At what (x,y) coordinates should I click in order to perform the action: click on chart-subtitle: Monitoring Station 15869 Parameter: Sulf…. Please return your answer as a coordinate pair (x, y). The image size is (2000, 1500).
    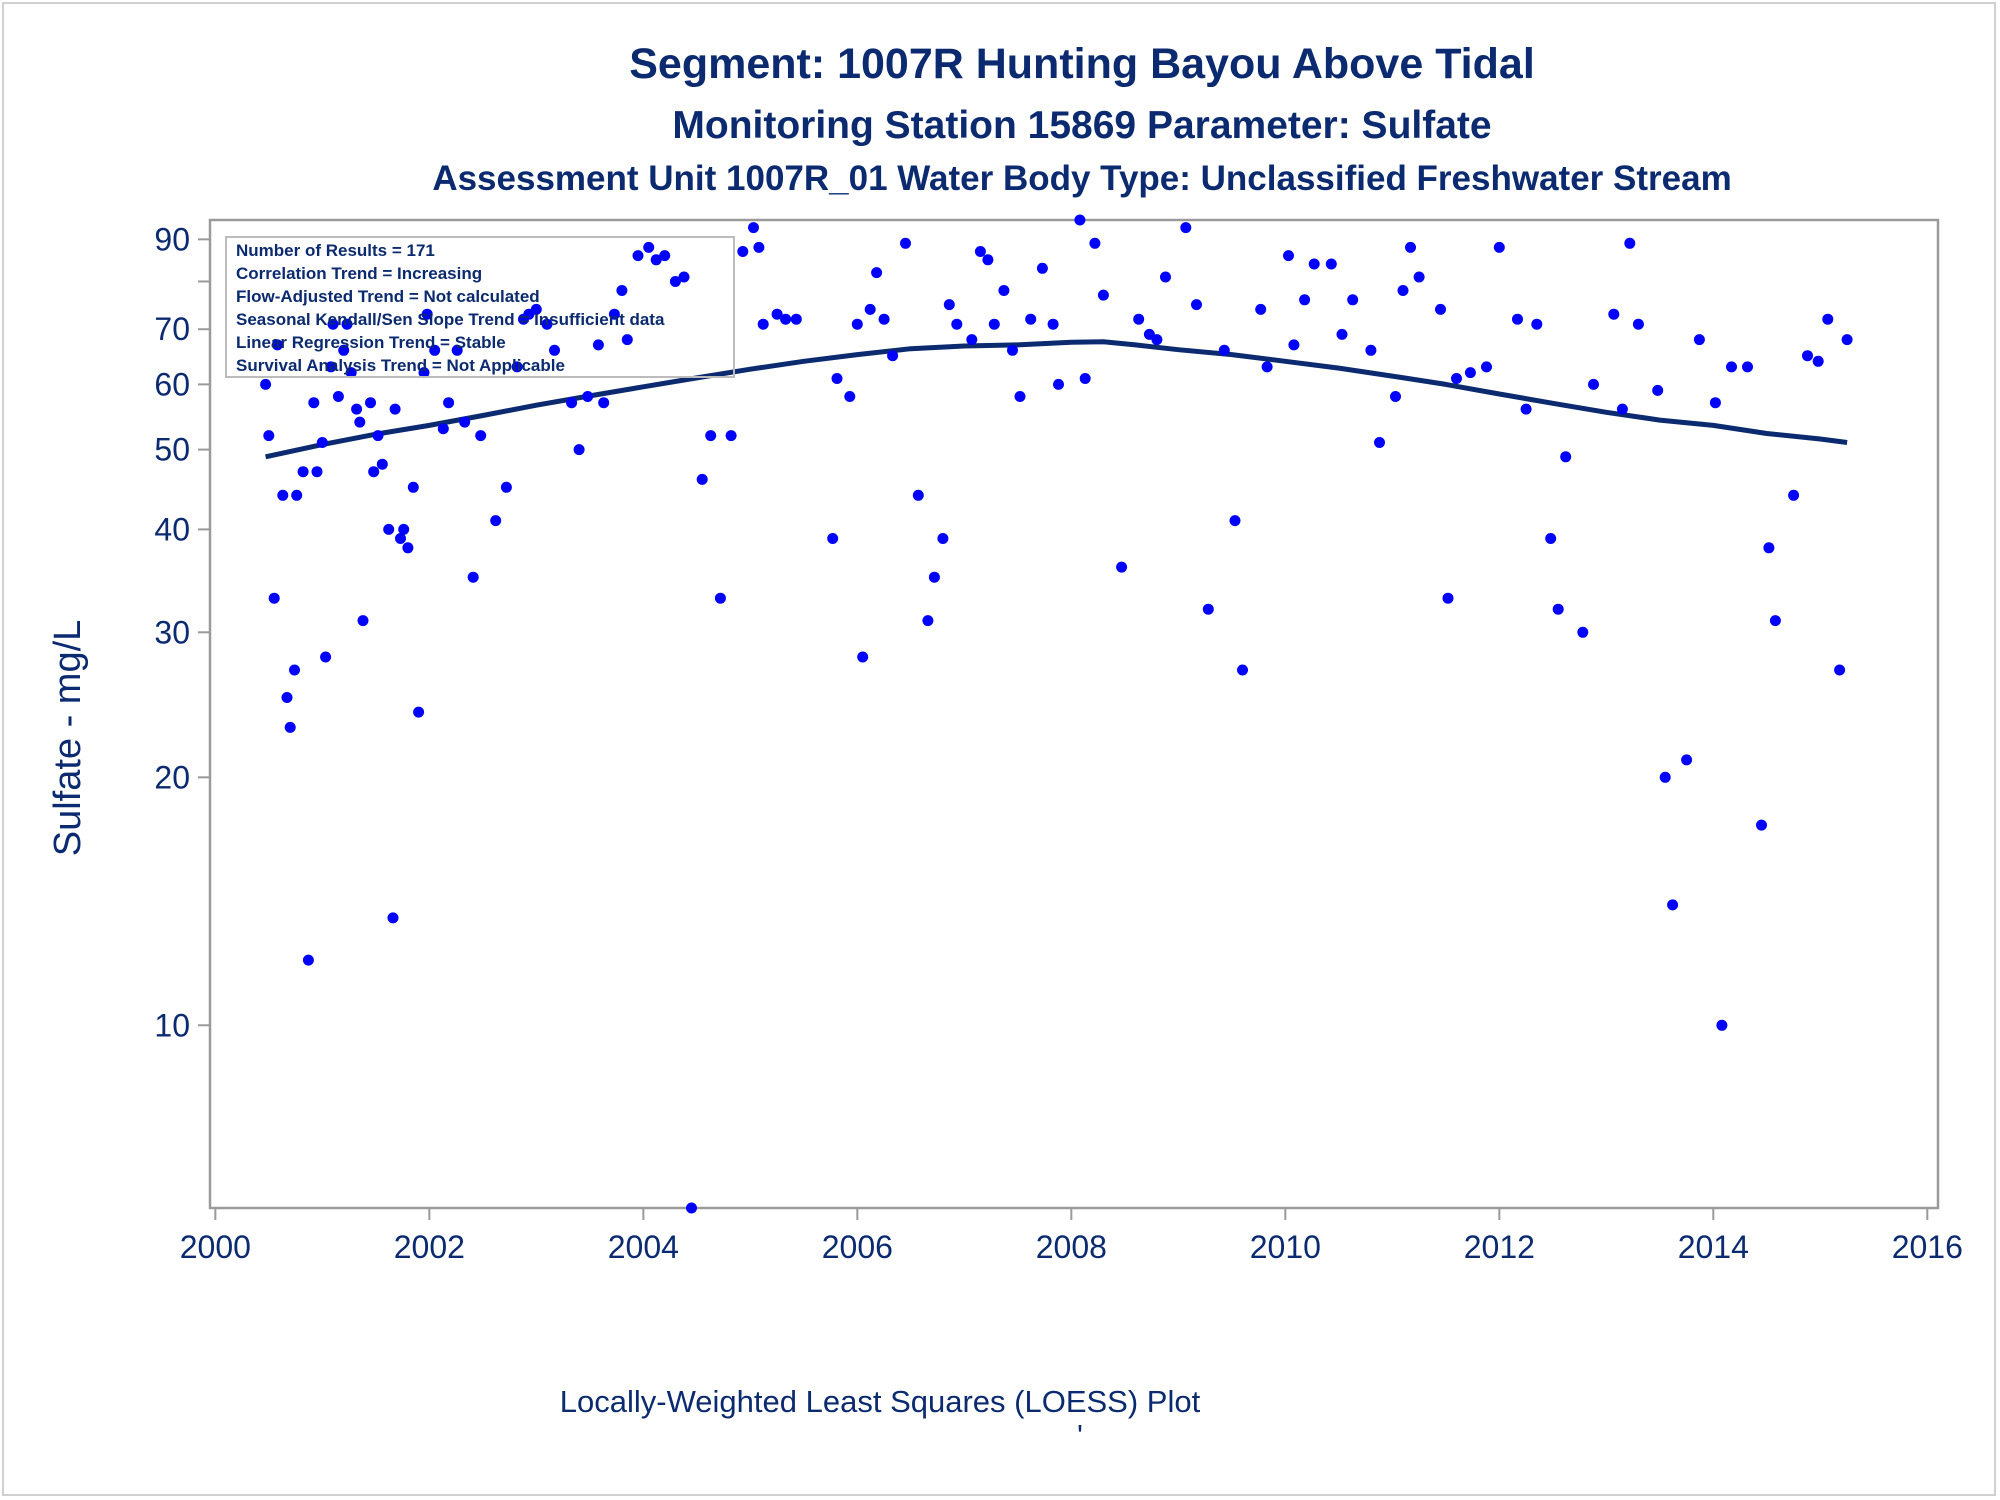
    Looking at the image, I should click on (1081, 125).